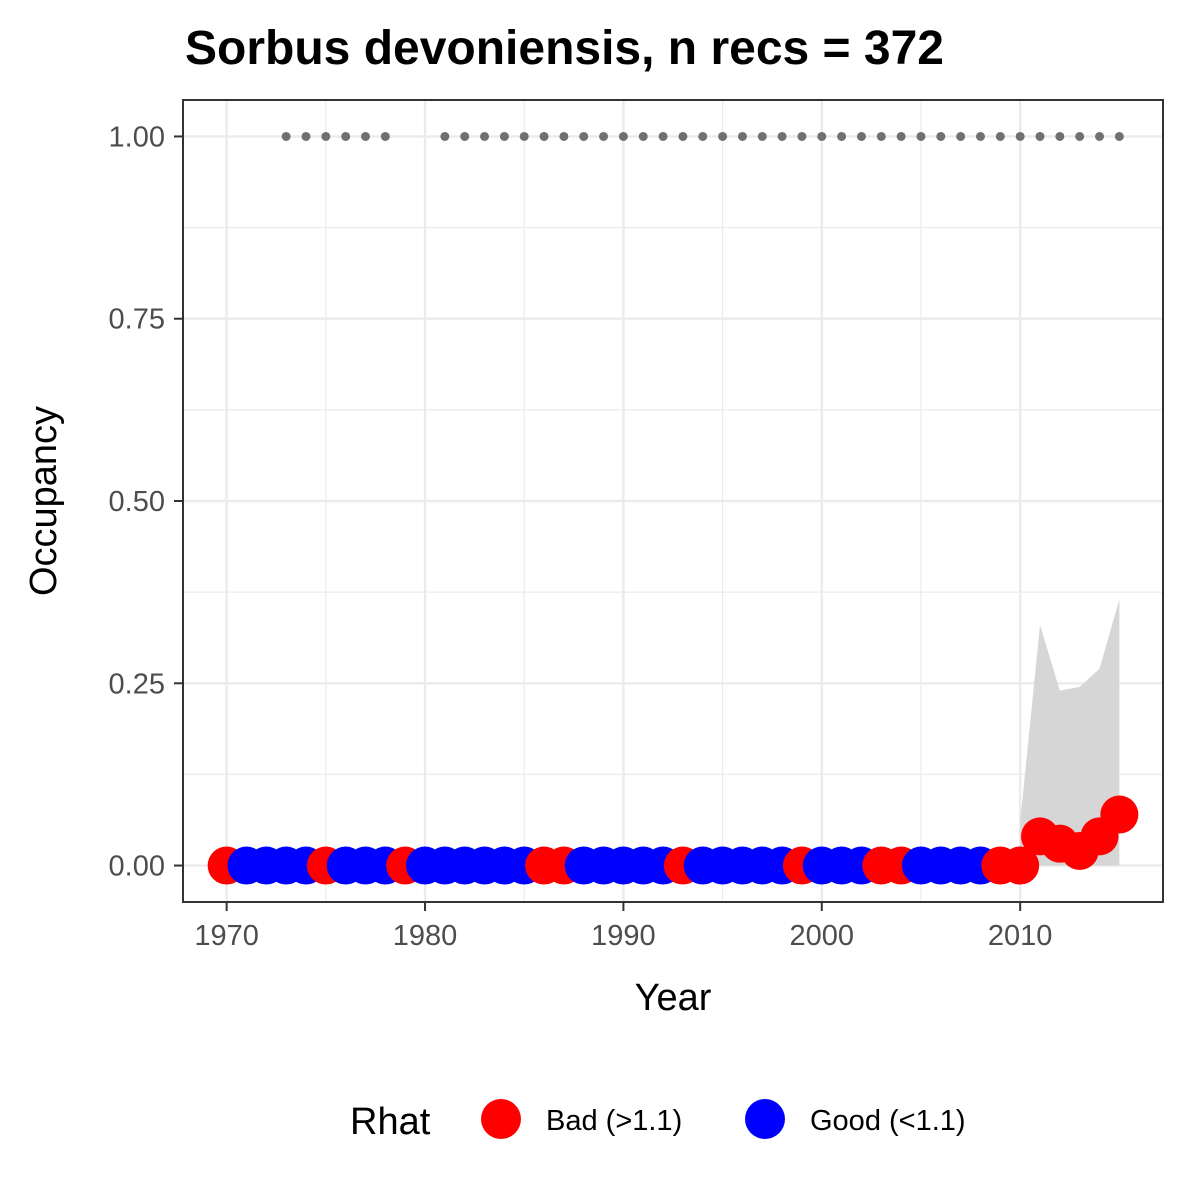 The height and width of the screenshot is (1200, 1200). Describe the element at coordinates (137, 684) in the screenshot. I see `y-tick-label: 0.25` at that location.